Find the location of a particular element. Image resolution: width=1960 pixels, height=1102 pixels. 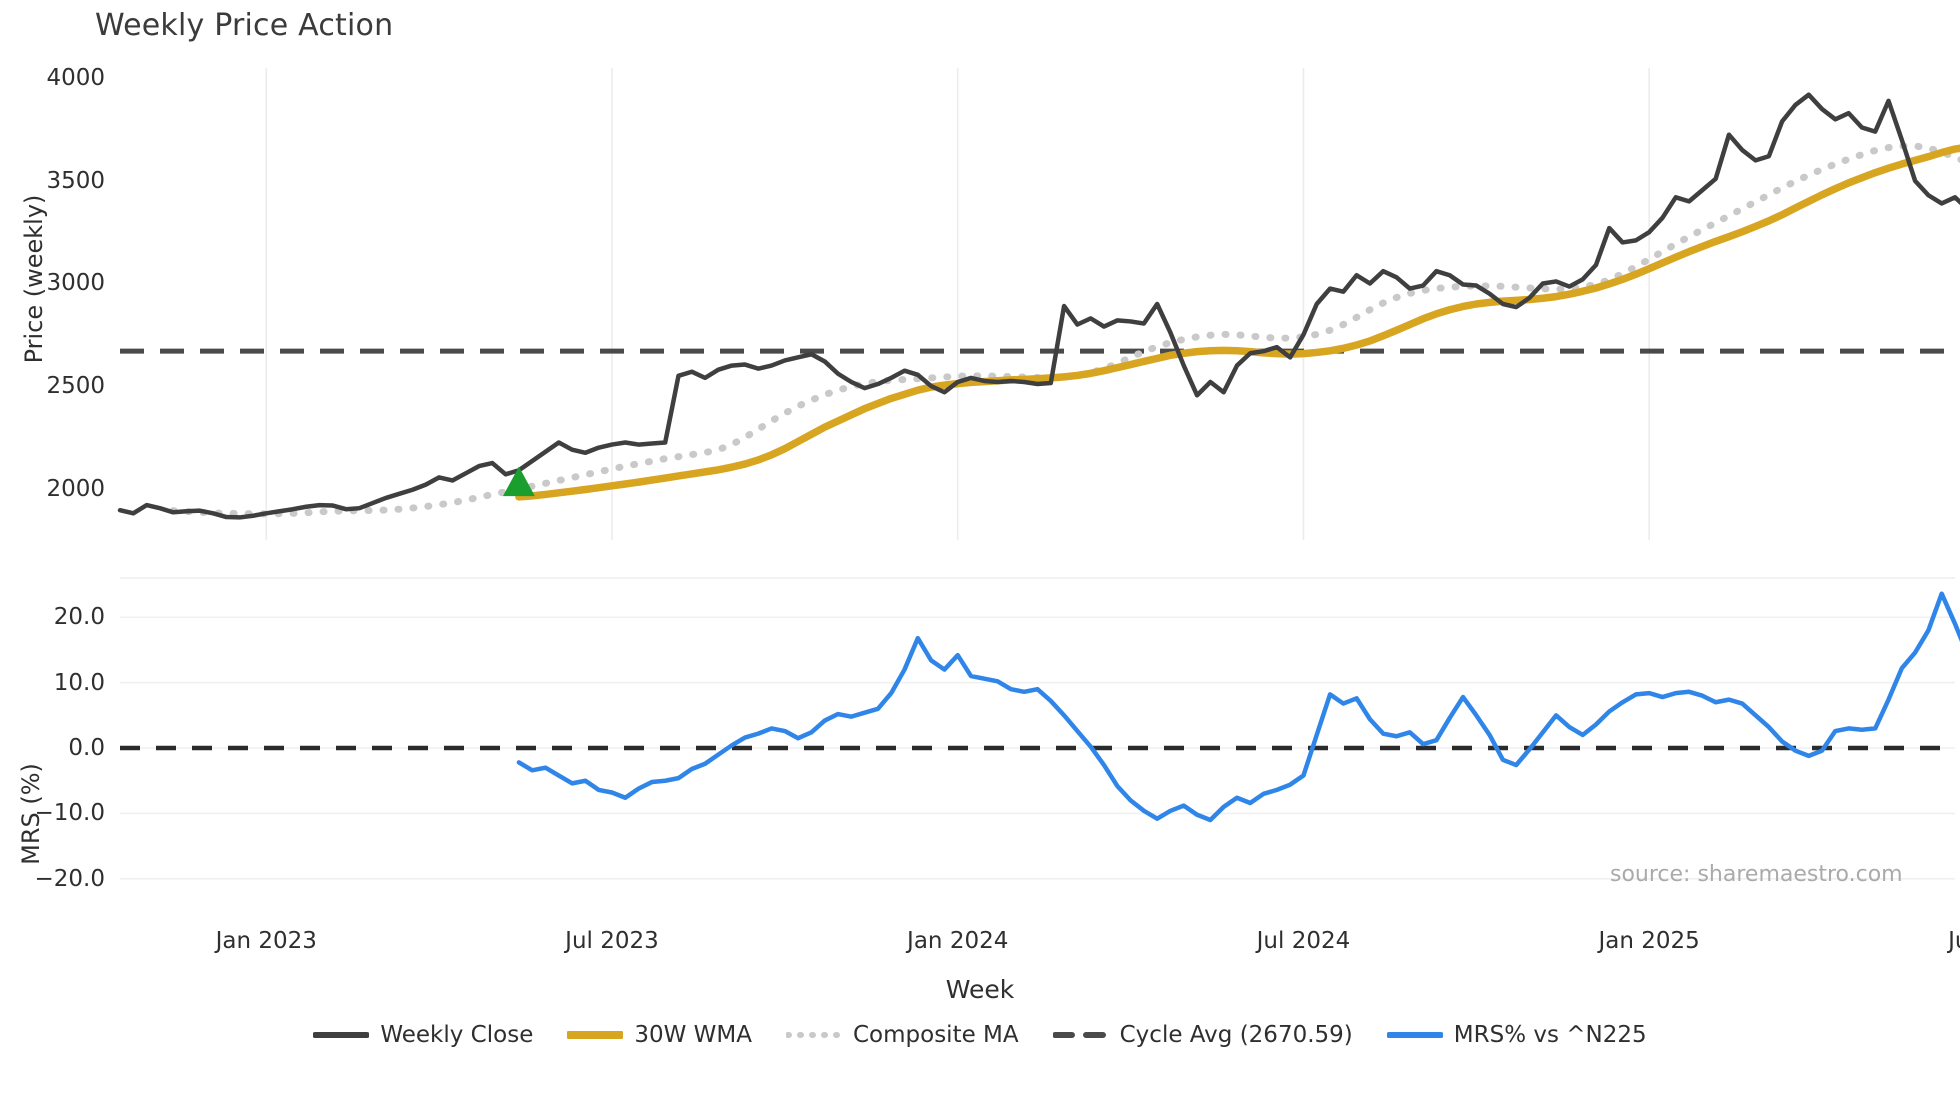

x-tick: Jan 2024 is located at coordinates (958, 941).